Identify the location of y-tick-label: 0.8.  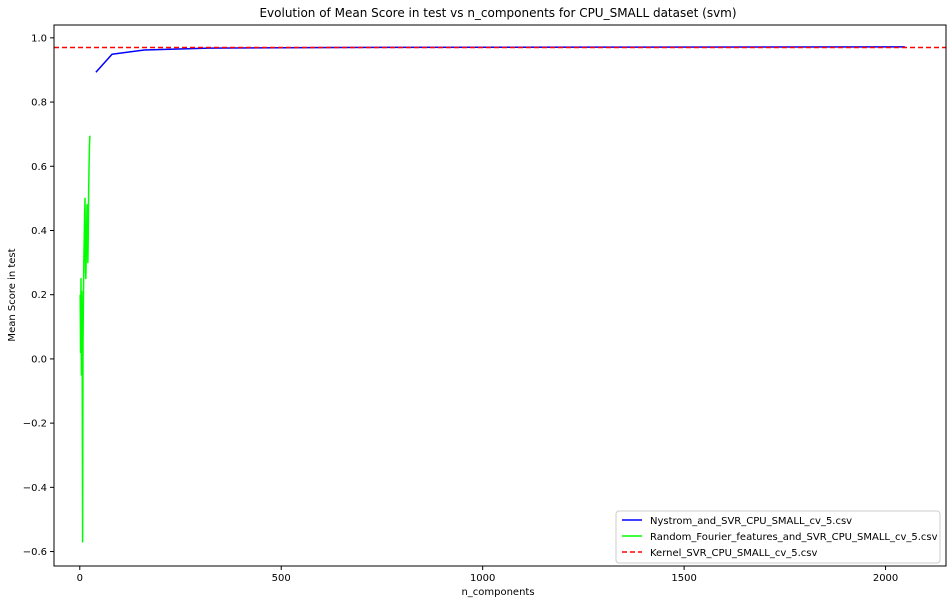
(39, 103).